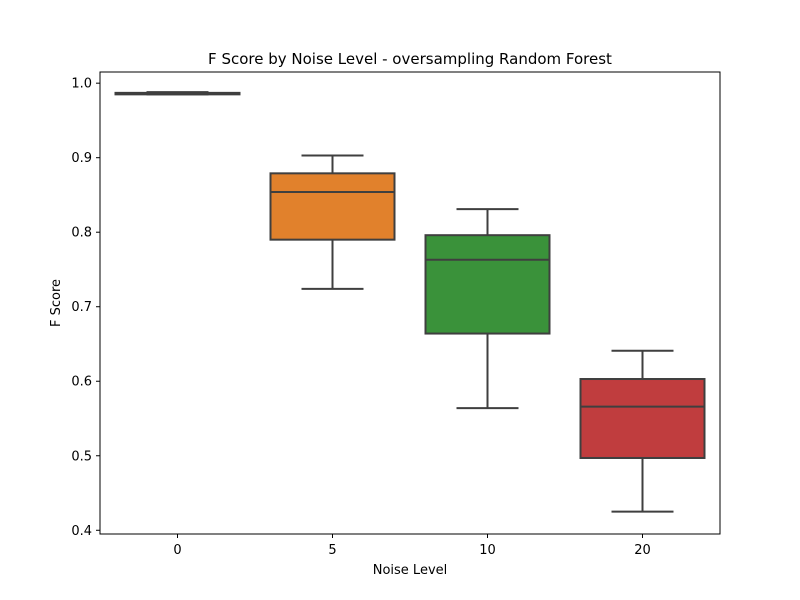 This screenshot has height=600, width=800. I want to click on x-axis-label: Noise Level, so click(410, 570).